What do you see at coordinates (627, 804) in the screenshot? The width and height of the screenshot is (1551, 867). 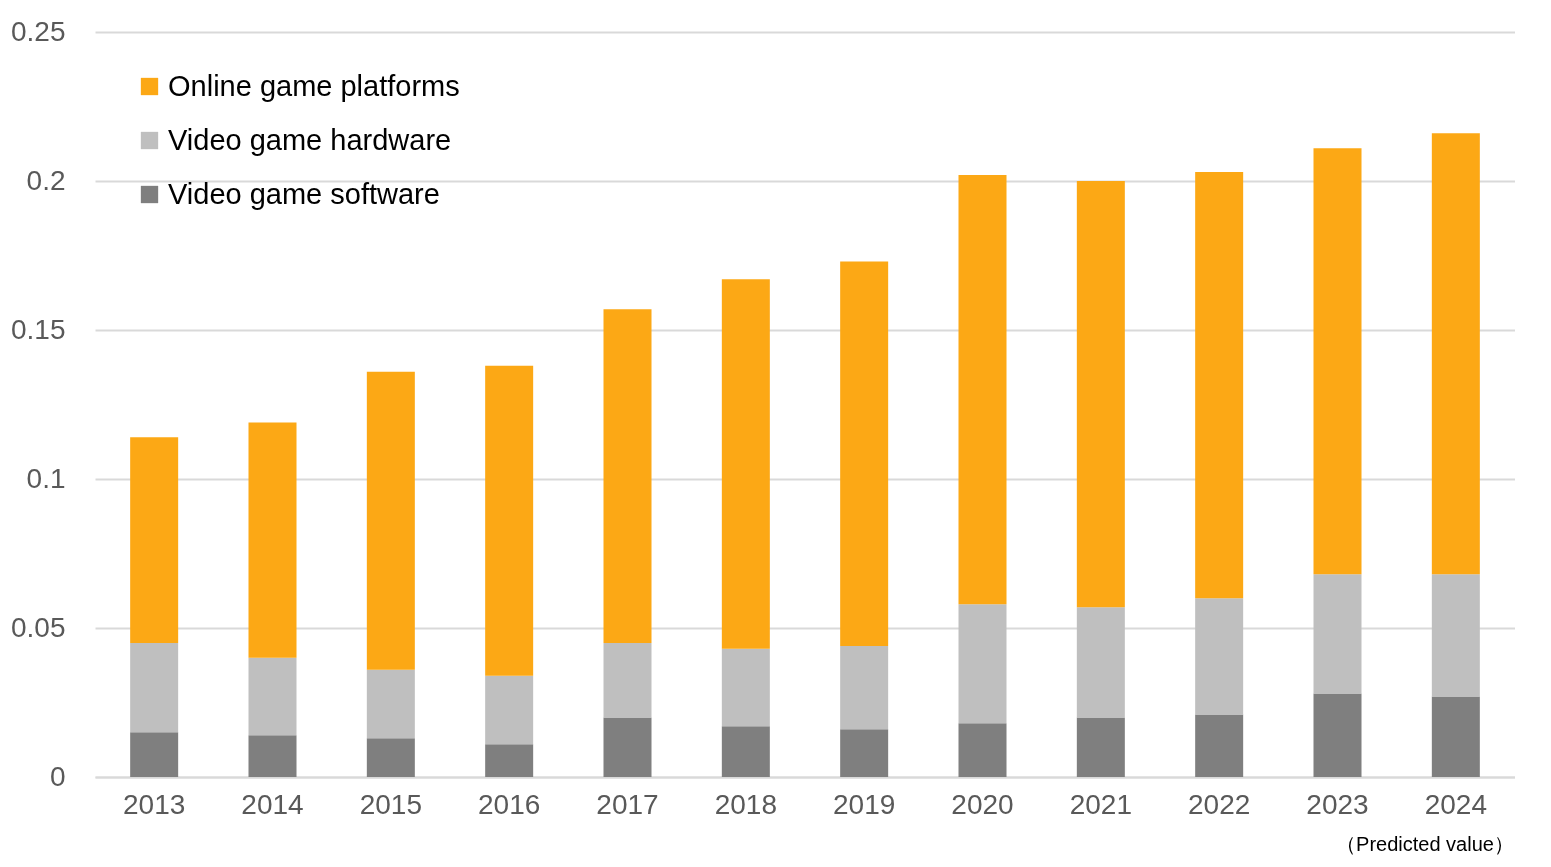 I see `x-tick-label: 2017` at bounding box center [627, 804].